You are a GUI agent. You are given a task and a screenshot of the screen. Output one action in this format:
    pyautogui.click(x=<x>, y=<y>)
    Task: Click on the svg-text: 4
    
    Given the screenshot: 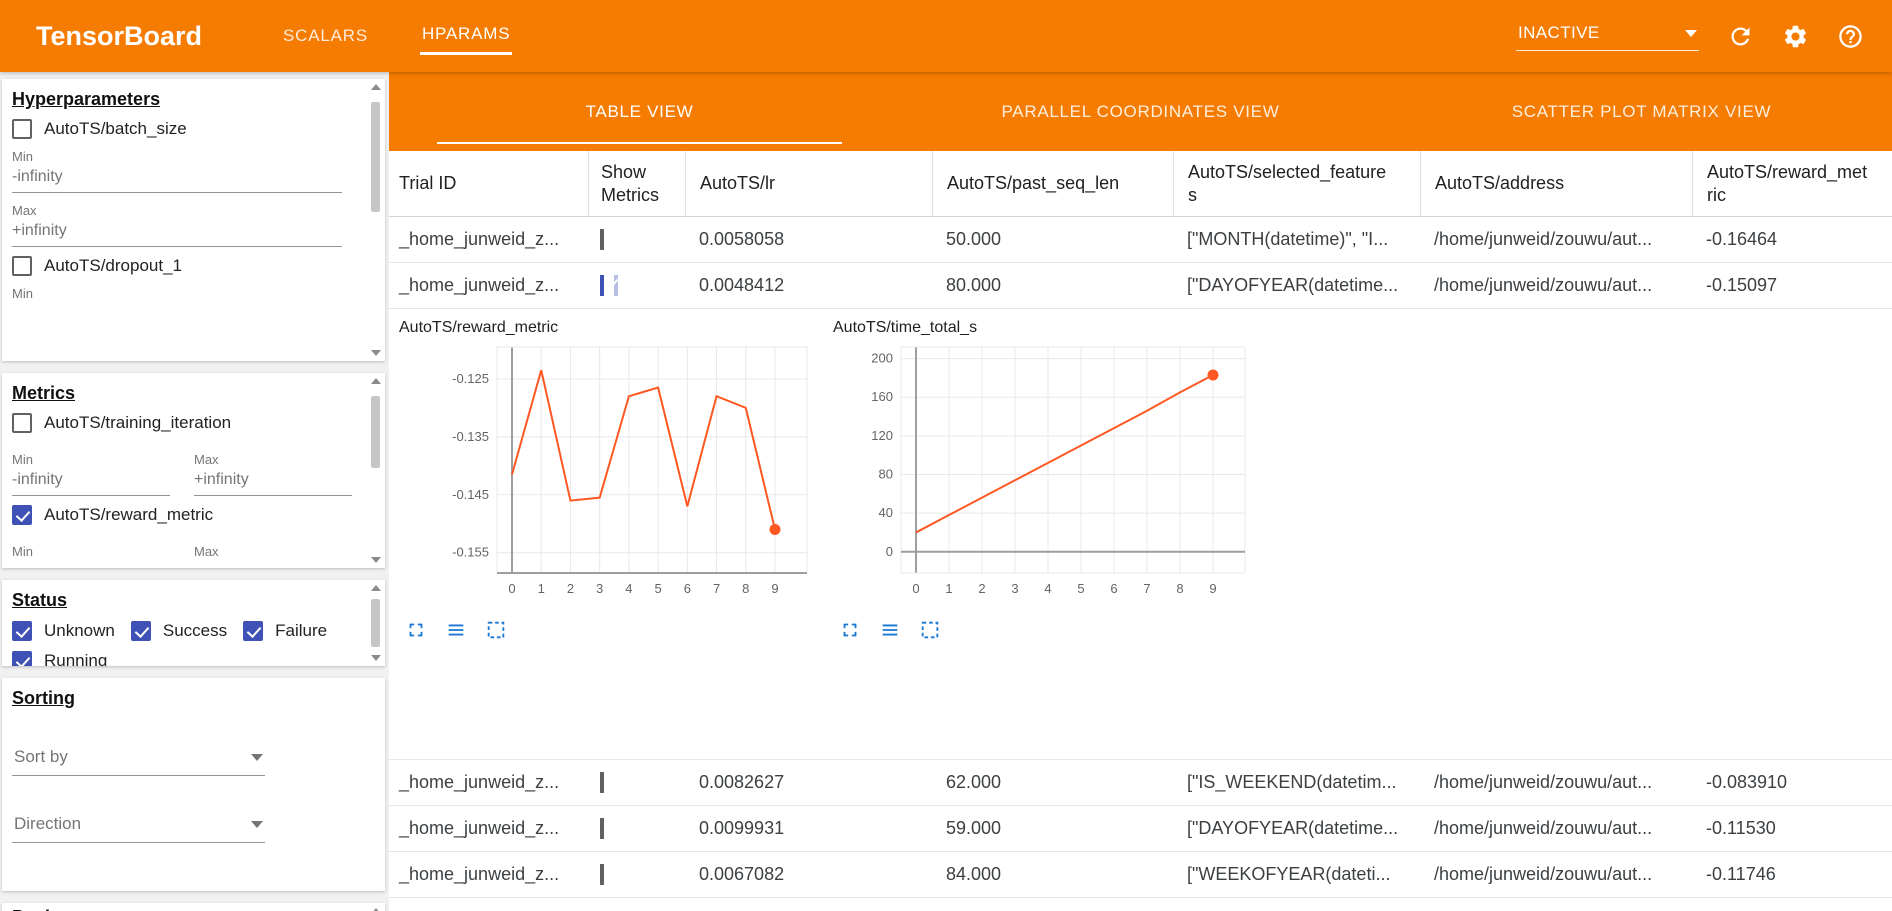 What is the action you would take?
    pyautogui.click(x=1047, y=588)
    